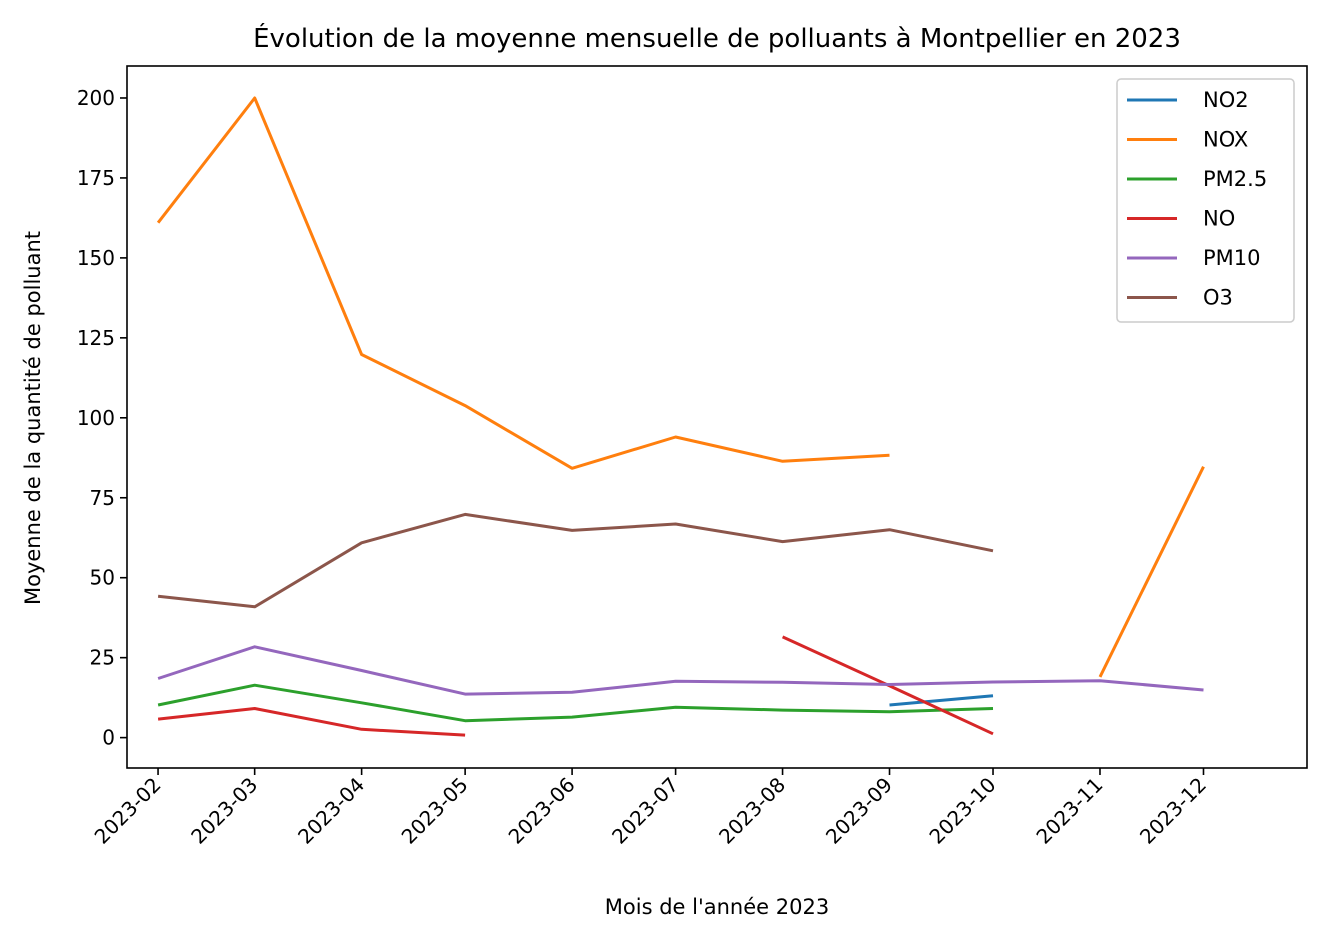  I want to click on x-tick-label: 2023-06, so click(542, 811).